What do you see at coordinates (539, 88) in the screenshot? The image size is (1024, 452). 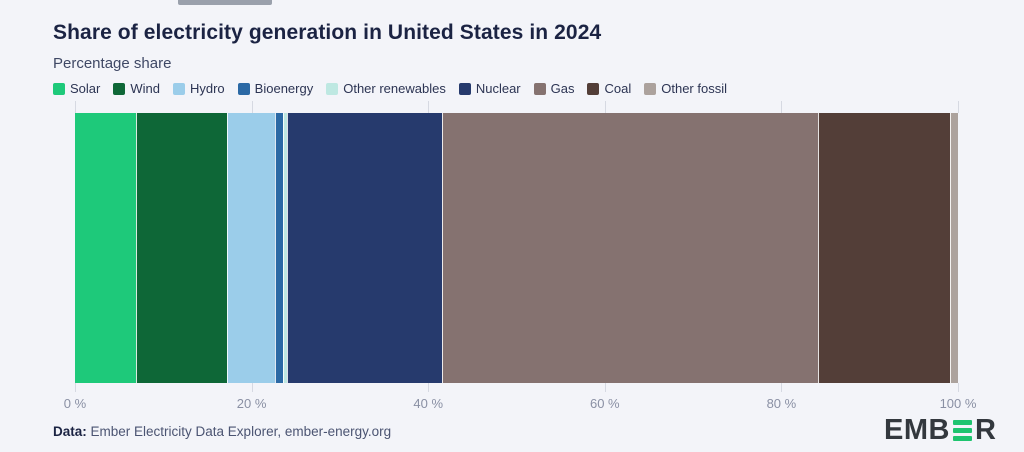 I see `legend-swatch-gas` at bounding box center [539, 88].